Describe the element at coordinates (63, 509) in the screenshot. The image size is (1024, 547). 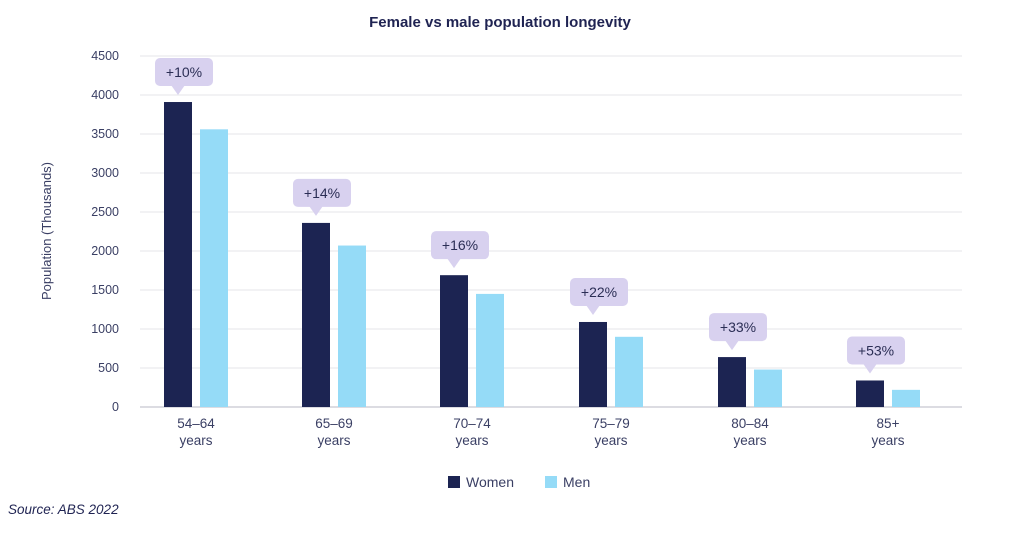
I see `source-note: Source: ABS 2022` at that location.